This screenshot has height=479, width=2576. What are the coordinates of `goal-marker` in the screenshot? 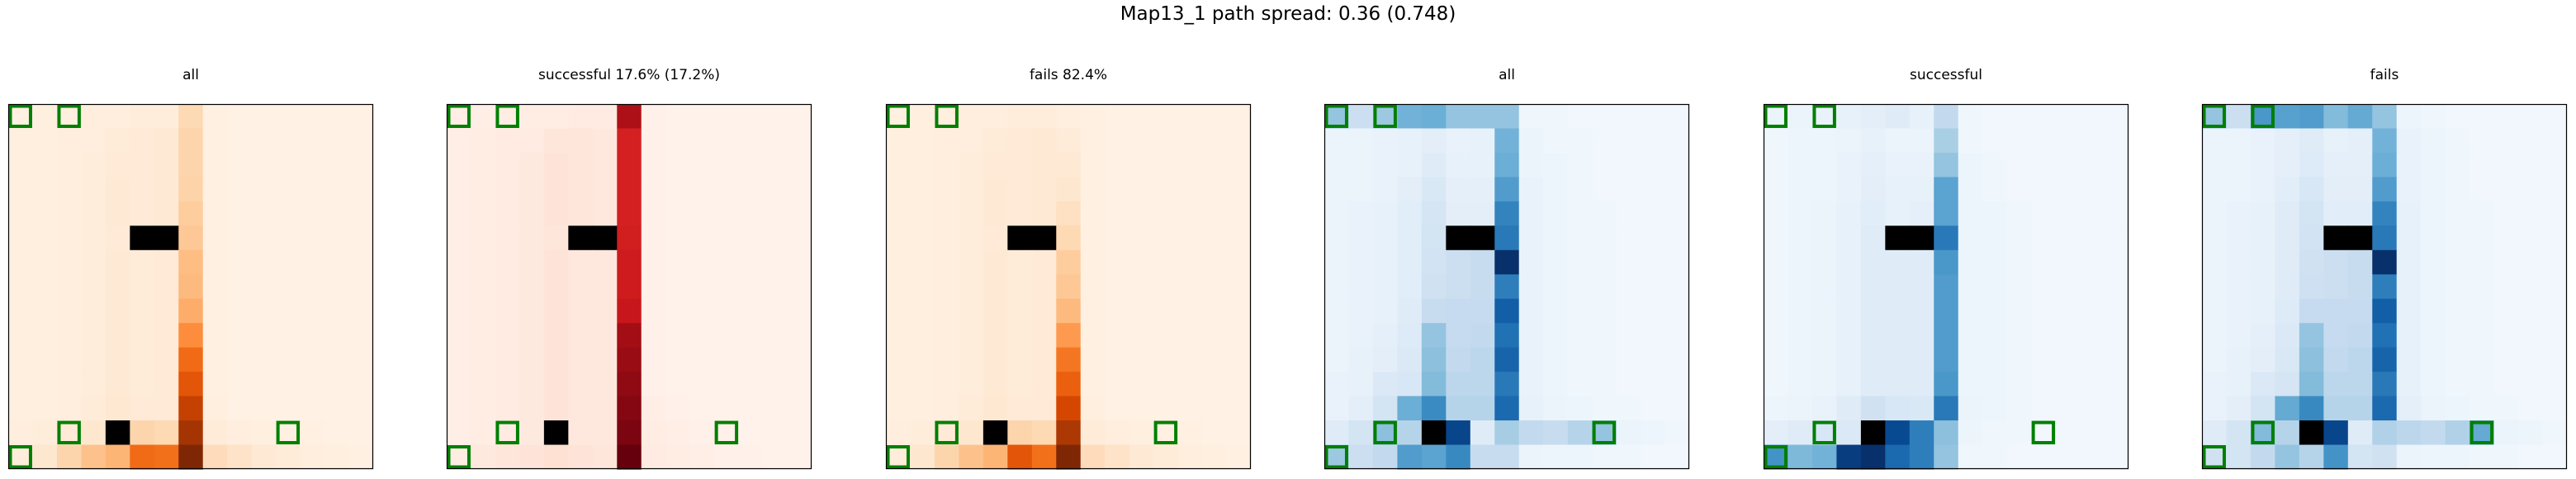 It's located at (459, 116).